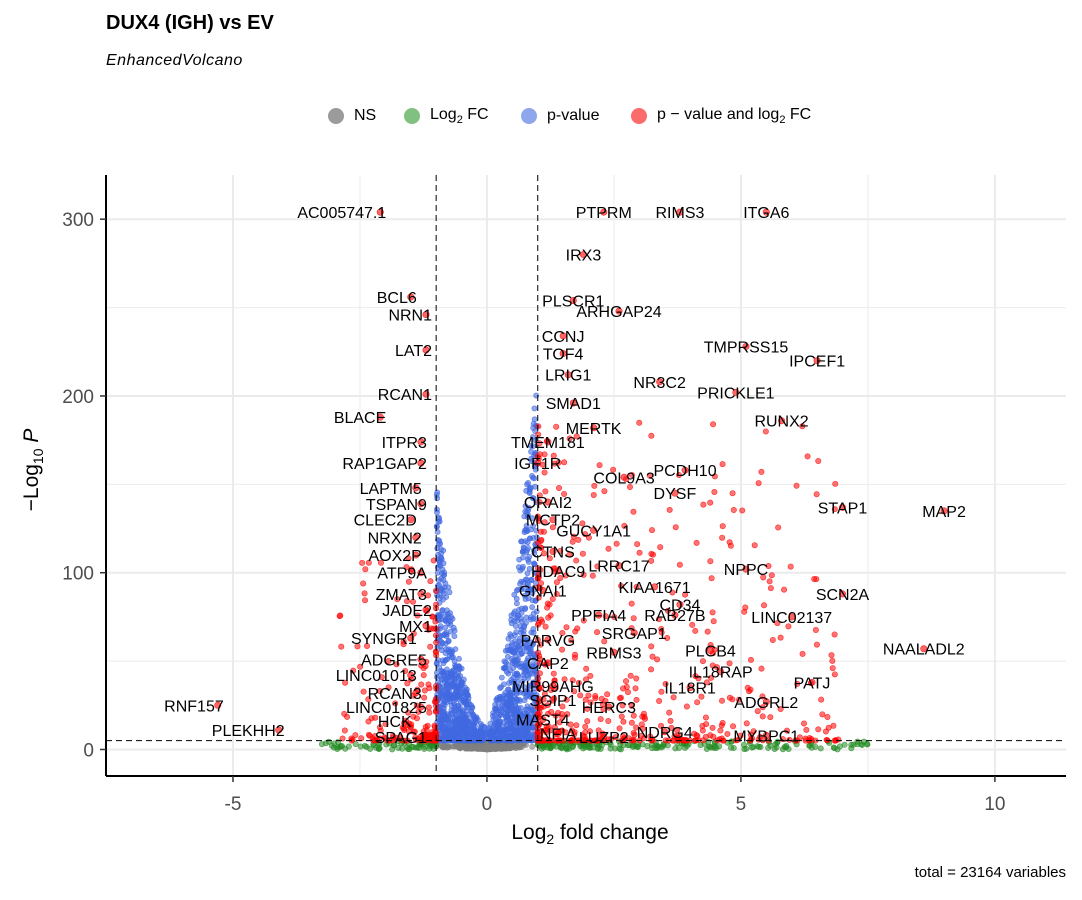  What do you see at coordinates (812, 683) in the screenshot?
I see `gene-label: PATJ` at bounding box center [812, 683].